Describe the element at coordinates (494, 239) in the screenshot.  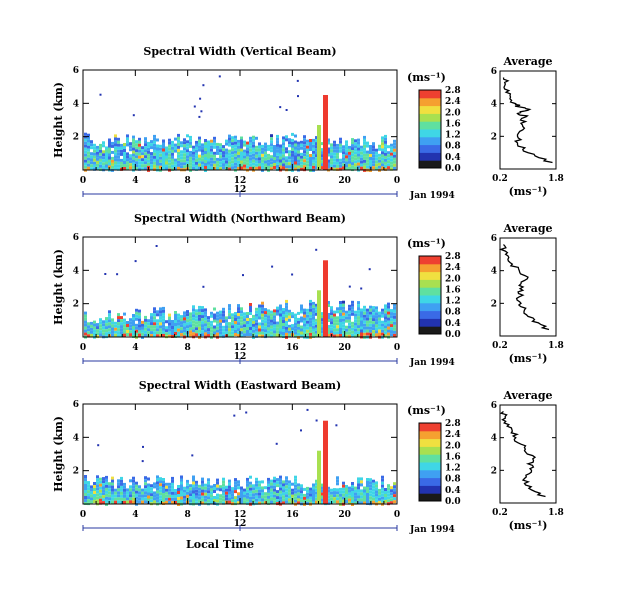
I see `average-y-tick-label: 6` at that location.